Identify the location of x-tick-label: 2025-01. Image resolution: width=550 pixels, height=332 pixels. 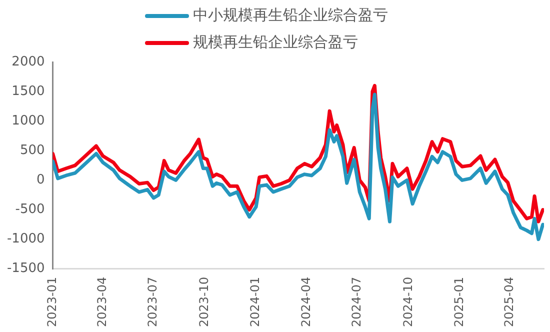
(459, 301).